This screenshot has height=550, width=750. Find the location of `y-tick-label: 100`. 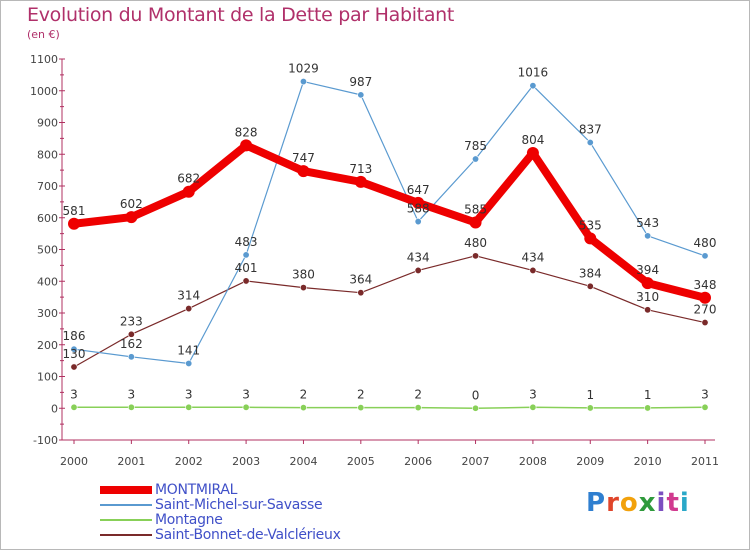

y-tick-label: 100 is located at coordinates (47, 377).